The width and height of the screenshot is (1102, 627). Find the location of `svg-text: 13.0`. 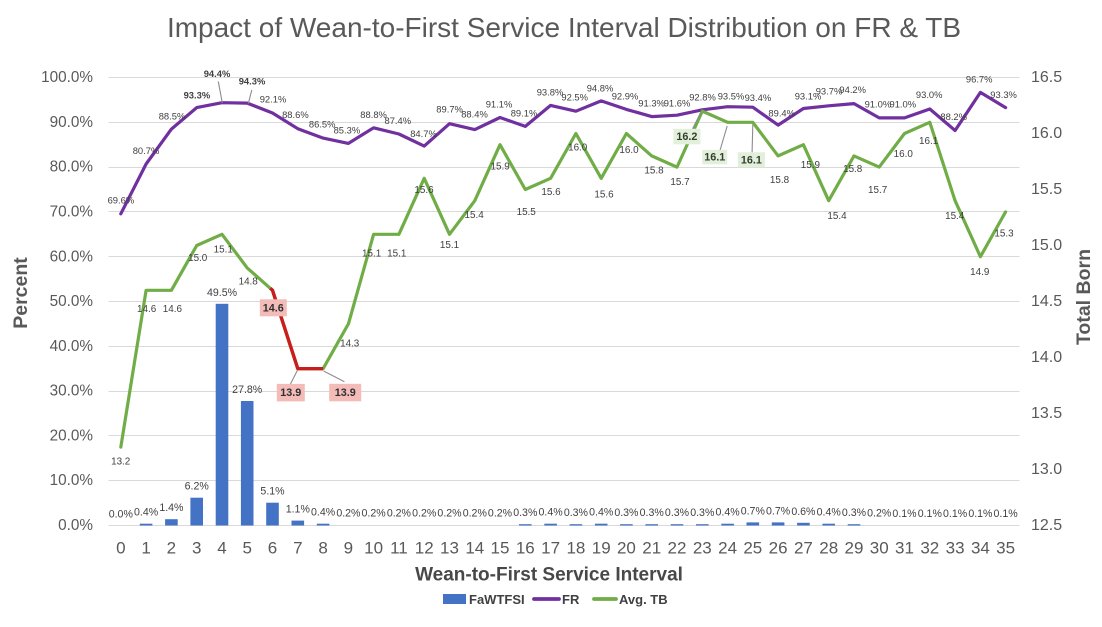

svg-text: 13.0 is located at coordinates (1046, 469).